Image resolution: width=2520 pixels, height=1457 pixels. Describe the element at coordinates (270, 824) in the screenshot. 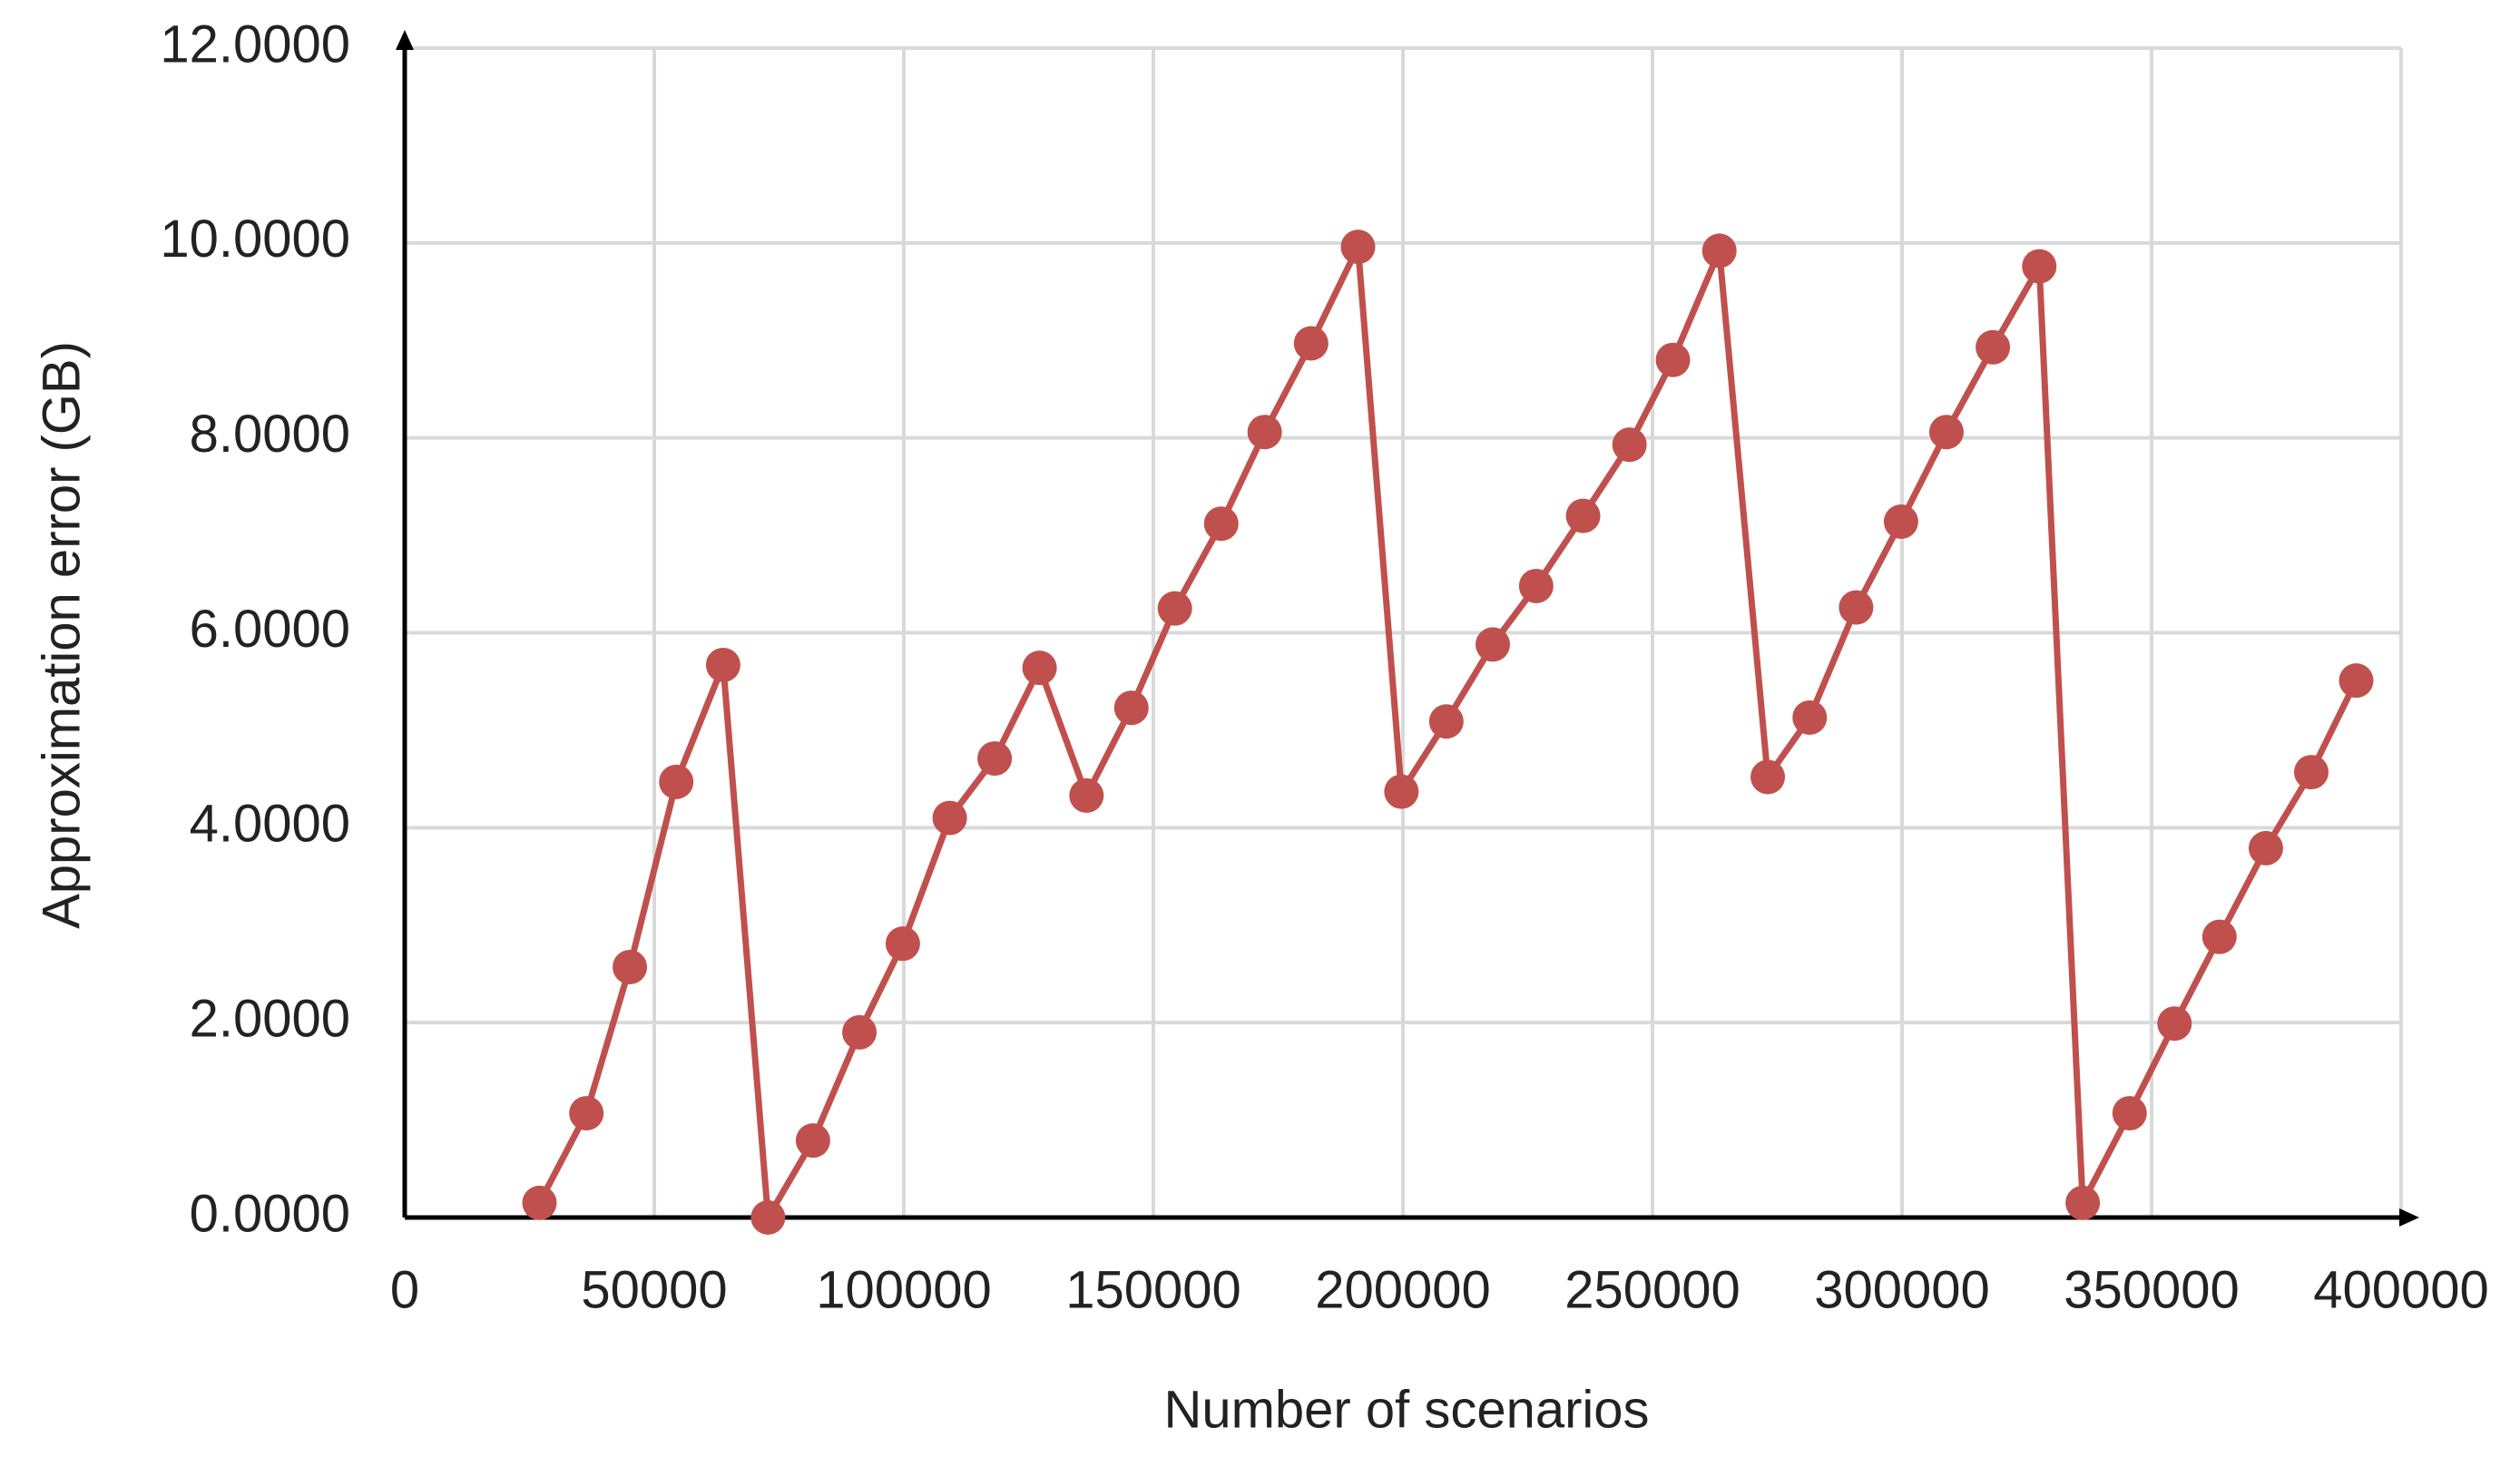

I see `y-tick-label: 4.0000` at that location.